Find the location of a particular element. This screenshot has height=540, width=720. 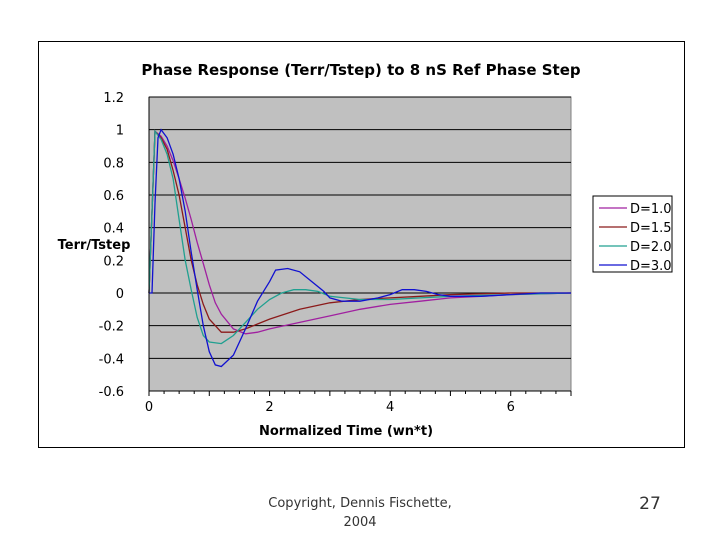

copyright-line-2: 2004 is located at coordinates (360, 522).